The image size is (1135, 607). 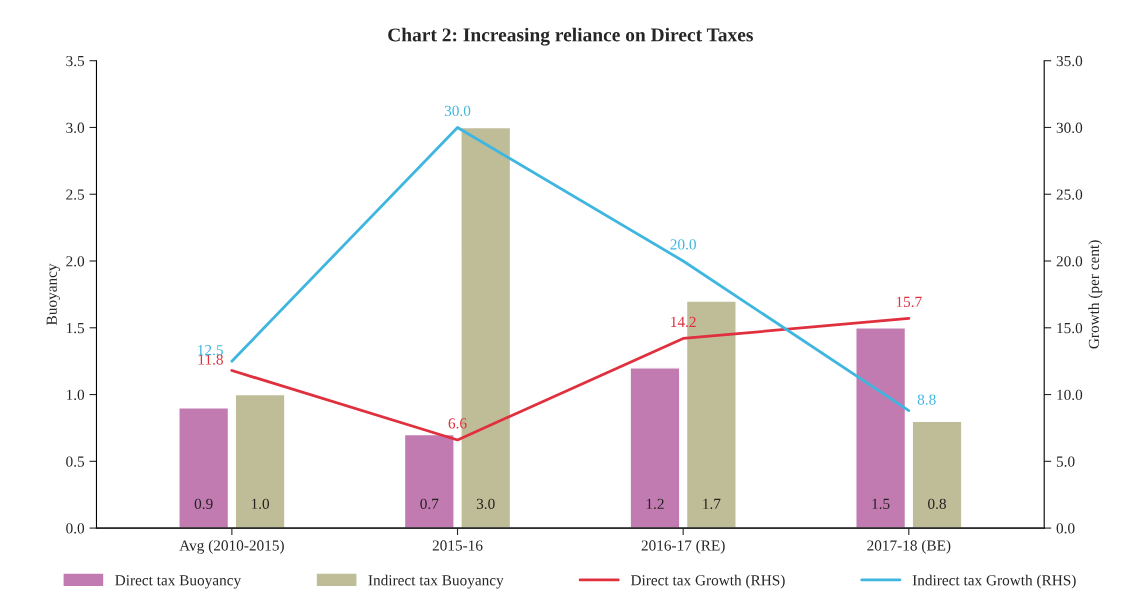 I want to click on data-label: 0.8, so click(x=937, y=504).